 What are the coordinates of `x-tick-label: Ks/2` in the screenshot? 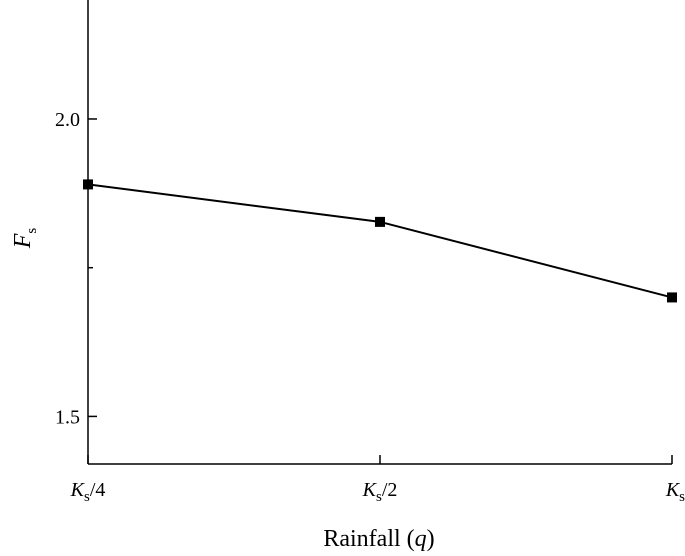 It's located at (380, 492).